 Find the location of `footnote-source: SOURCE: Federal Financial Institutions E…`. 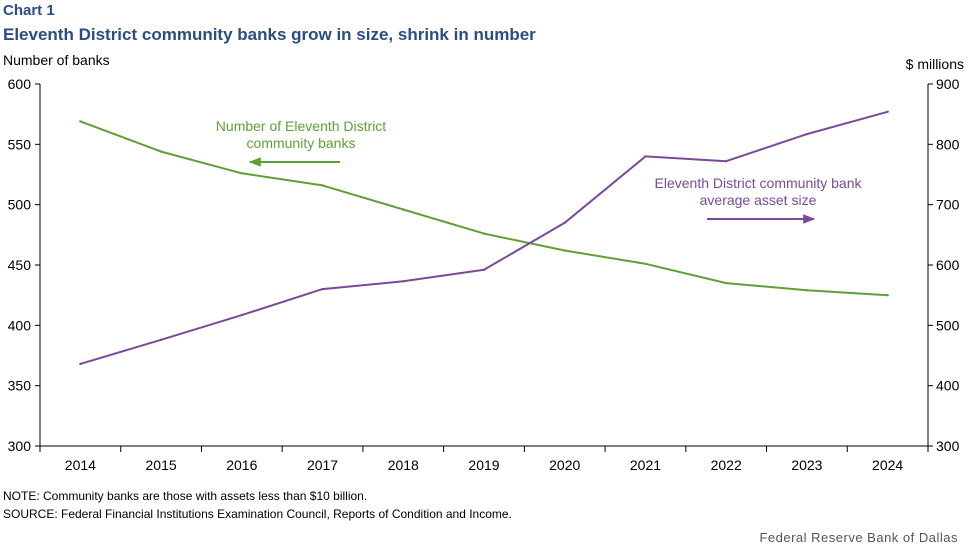

footnote-source: SOURCE: Federal Financial Institutions E… is located at coordinates (257, 514).